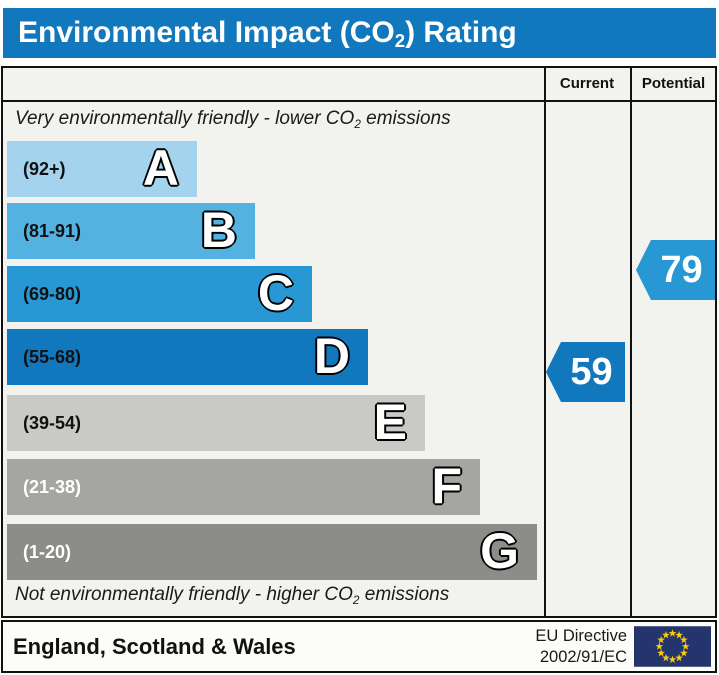 The height and width of the screenshot is (675, 719). Describe the element at coordinates (184, 594) in the screenshot. I see `bottom-caption-text: Not environmentally friendly - higher CO` at that location.